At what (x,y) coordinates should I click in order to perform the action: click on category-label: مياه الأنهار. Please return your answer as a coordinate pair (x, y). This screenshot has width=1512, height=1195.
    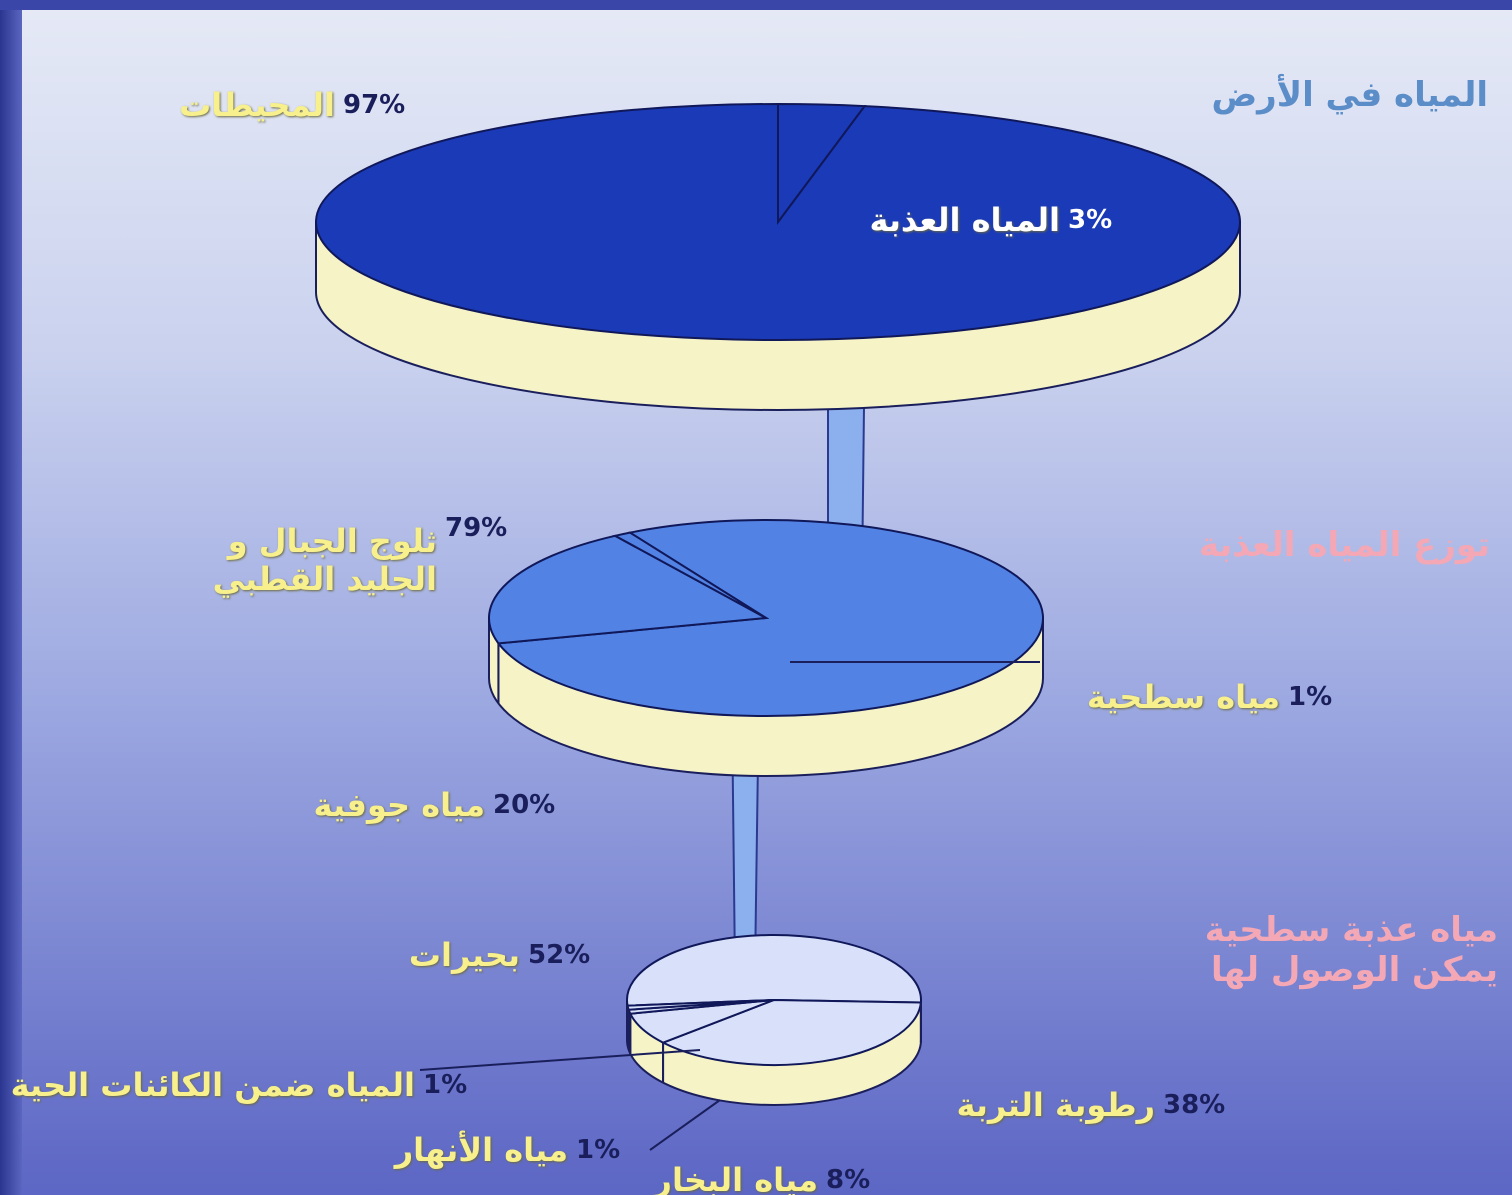
    Looking at the image, I should click on (481, 1150).